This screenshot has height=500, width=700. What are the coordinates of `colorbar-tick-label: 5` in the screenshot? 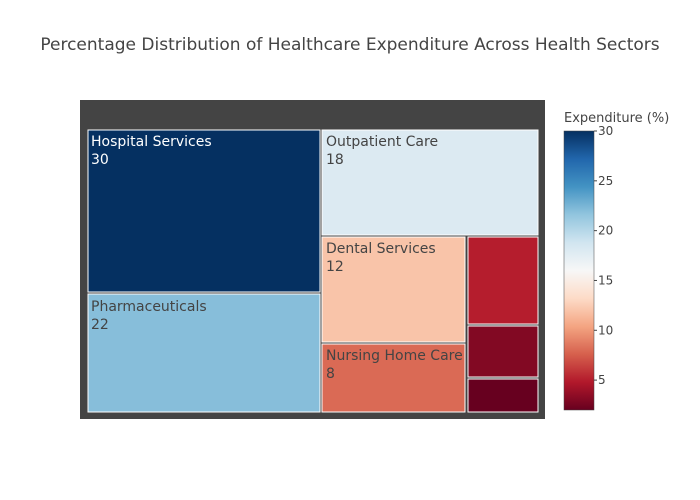 It's located at (602, 380).